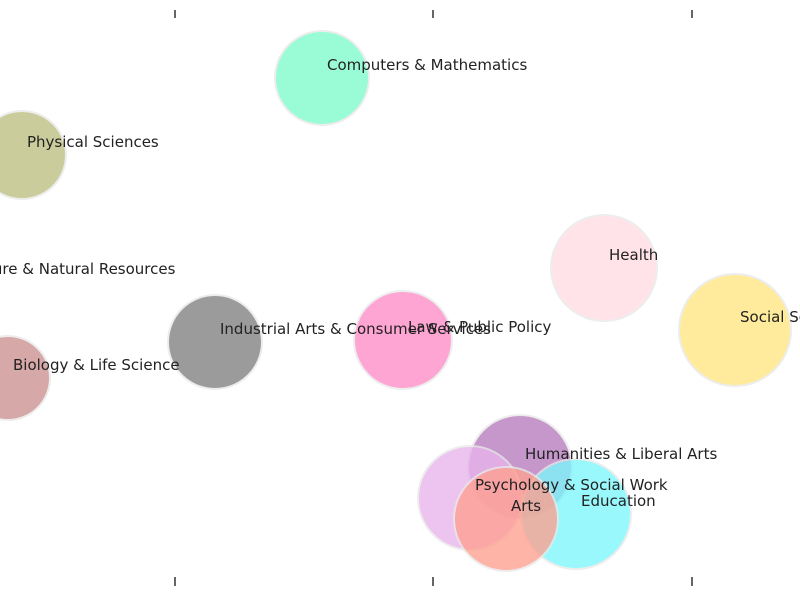 This screenshot has height=600, width=800. Describe the element at coordinates (526, 506) in the screenshot. I see `bubble-label-11: Arts` at that location.